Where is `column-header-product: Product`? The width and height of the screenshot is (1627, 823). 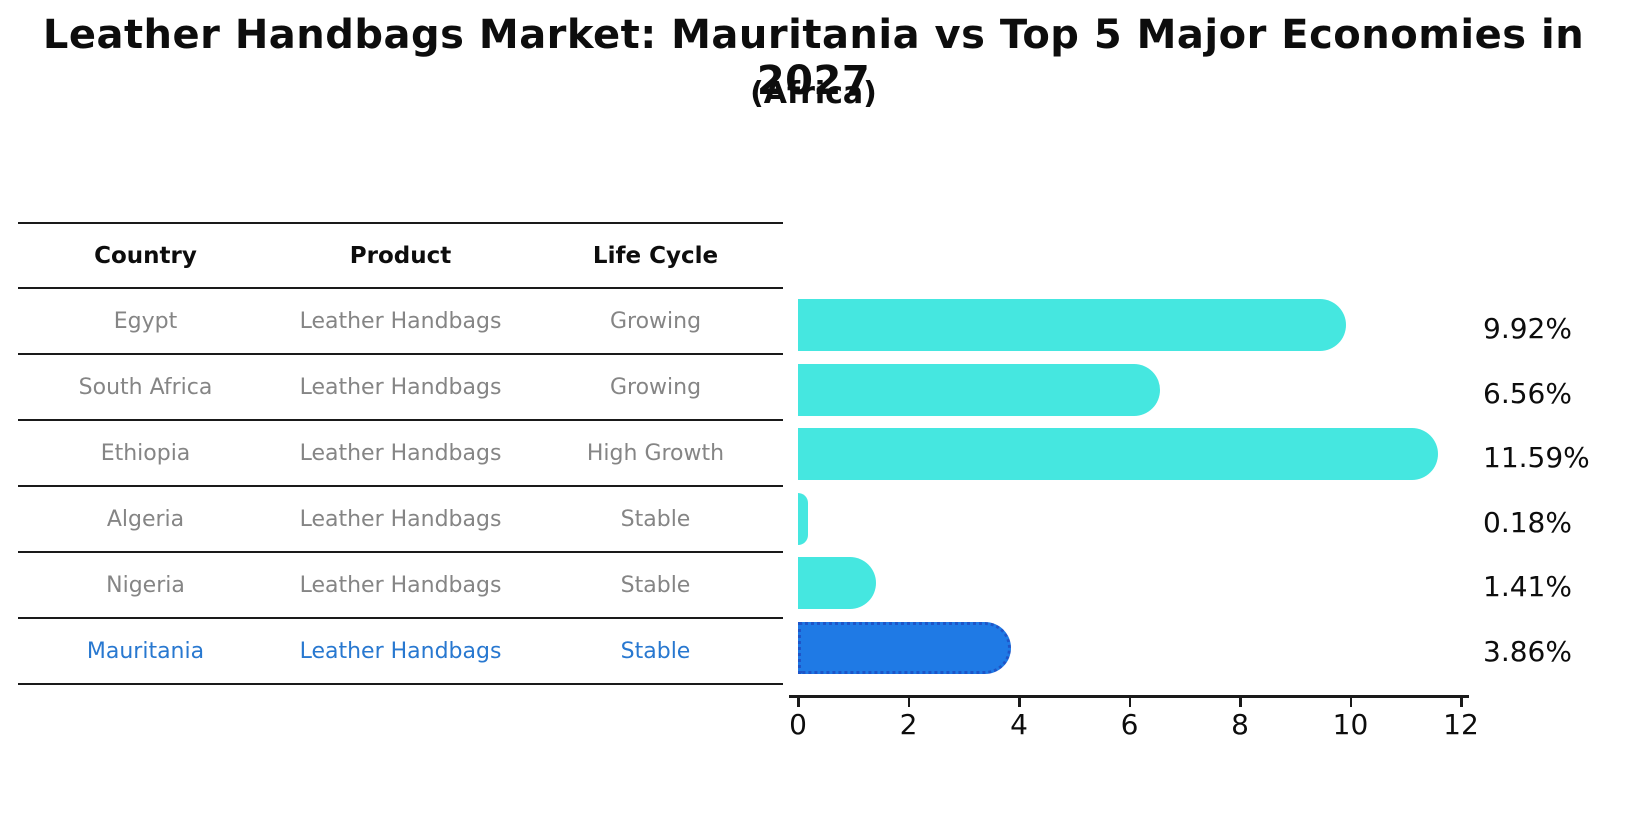
column-header-product: Product is located at coordinates (400, 255).